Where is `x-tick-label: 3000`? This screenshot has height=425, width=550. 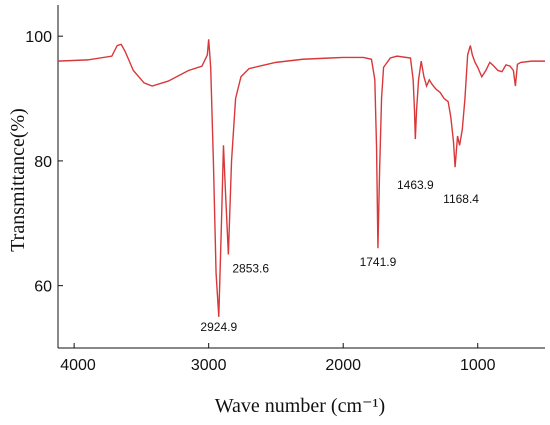 x-tick-label: 3000 is located at coordinates (209, 365).